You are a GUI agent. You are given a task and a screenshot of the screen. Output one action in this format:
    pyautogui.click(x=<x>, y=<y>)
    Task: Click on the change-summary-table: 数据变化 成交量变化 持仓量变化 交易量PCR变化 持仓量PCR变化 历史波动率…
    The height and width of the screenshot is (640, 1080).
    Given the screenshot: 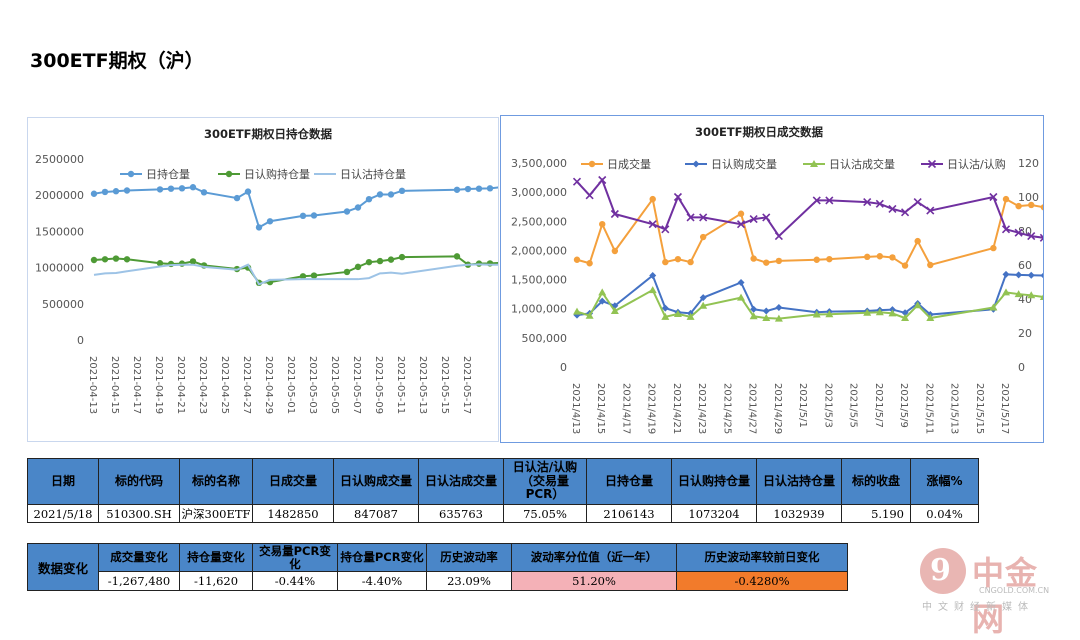 What is the action you would take?
    pyautogui.click(x=437, y=567)
    